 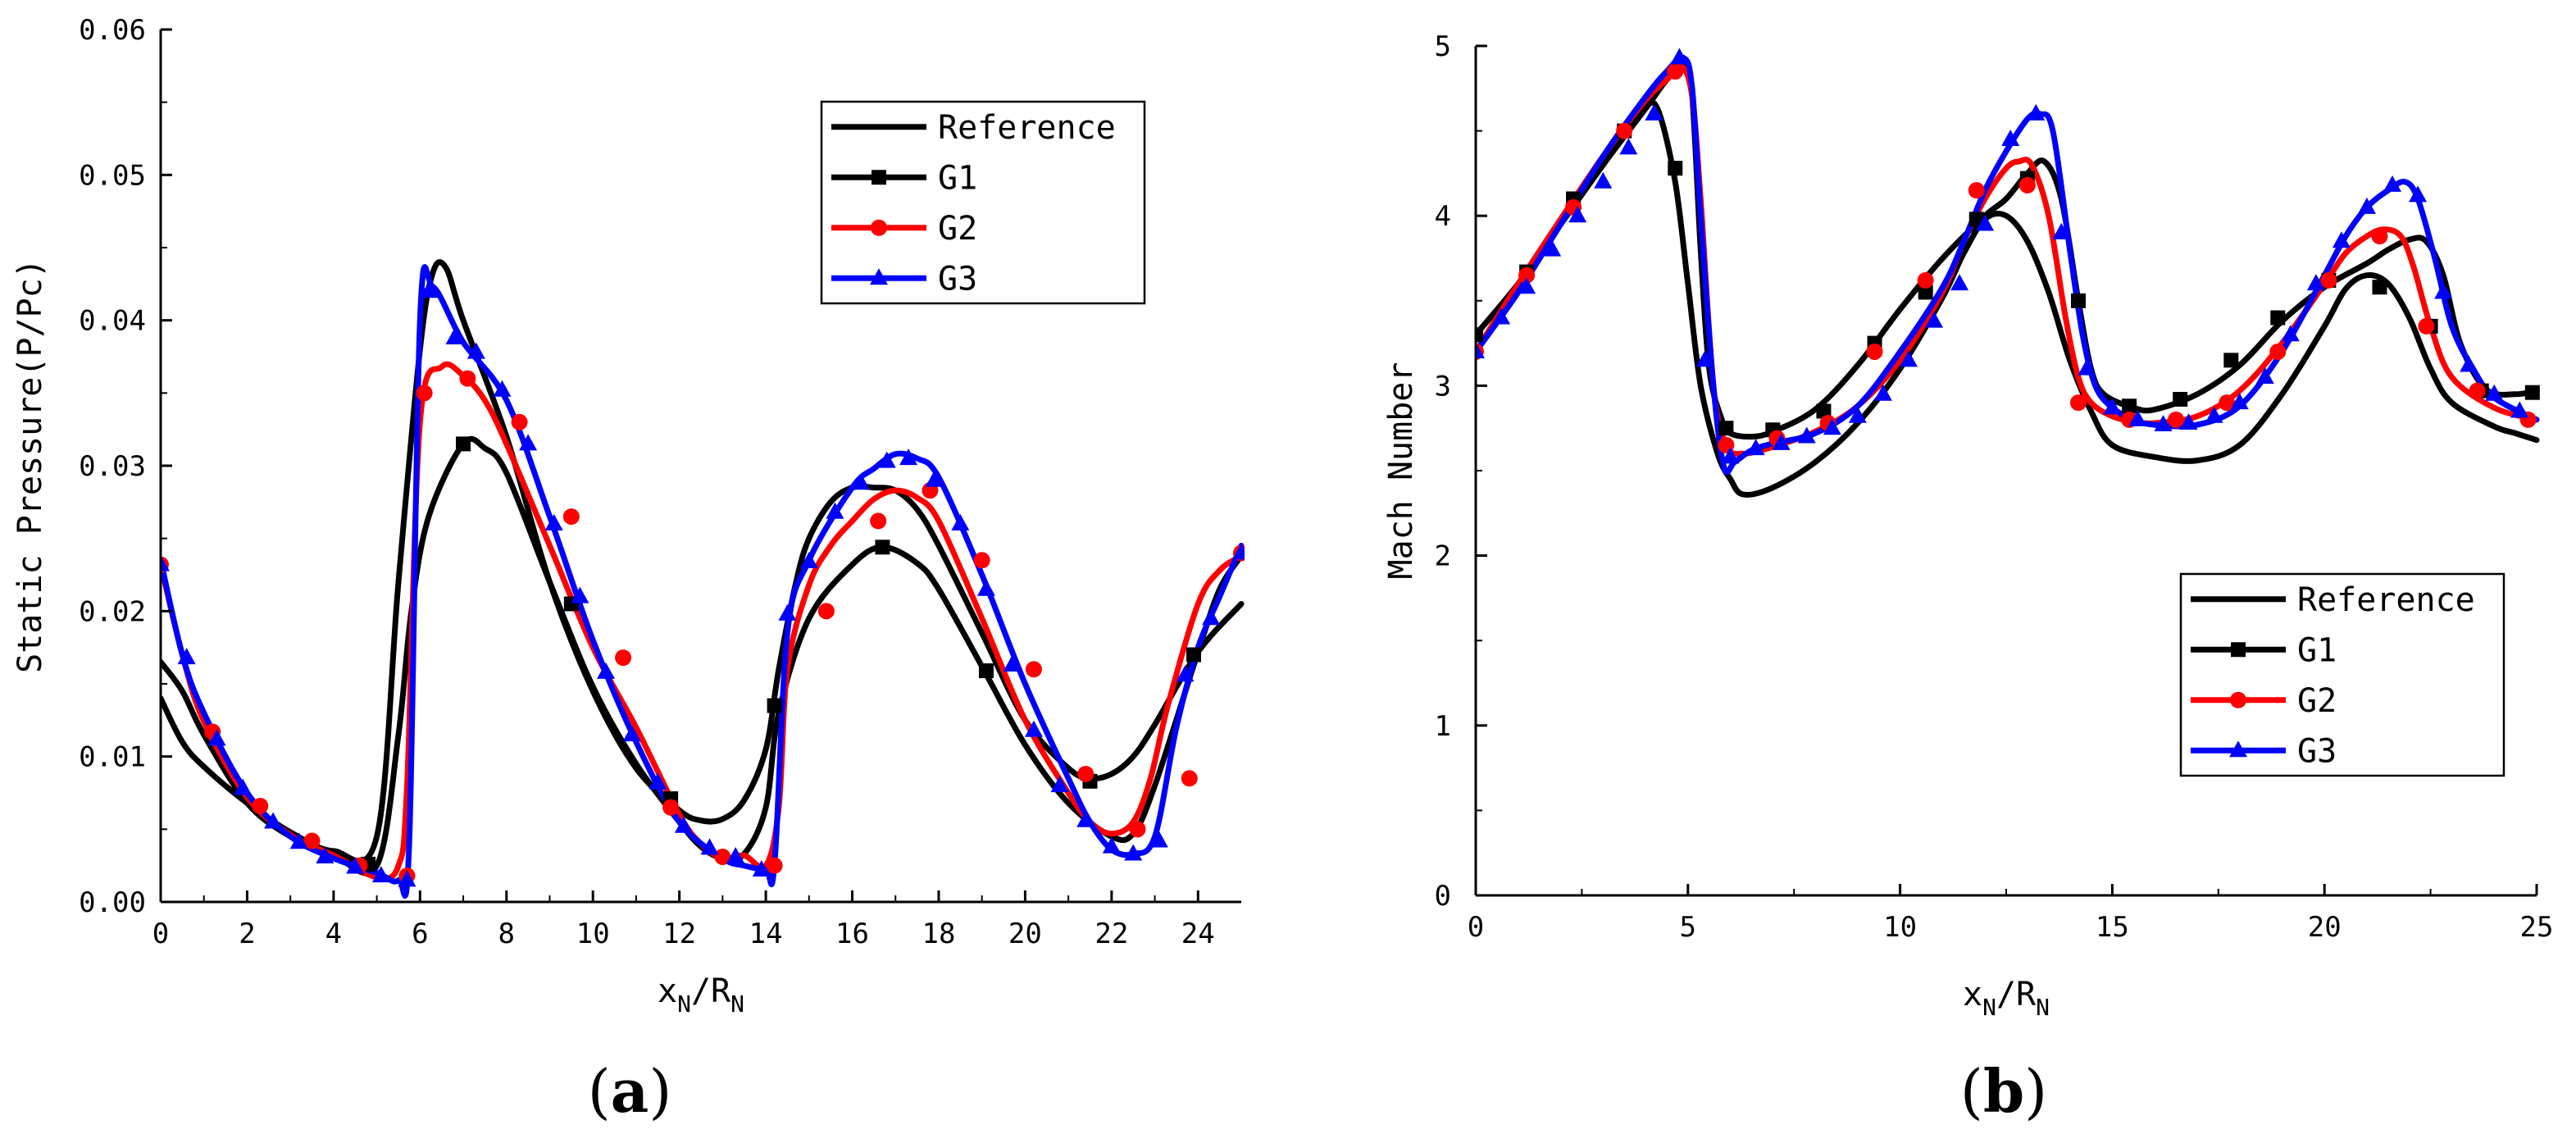 I want to click on legend-label-g1: G1, so click(x=958, y=178).